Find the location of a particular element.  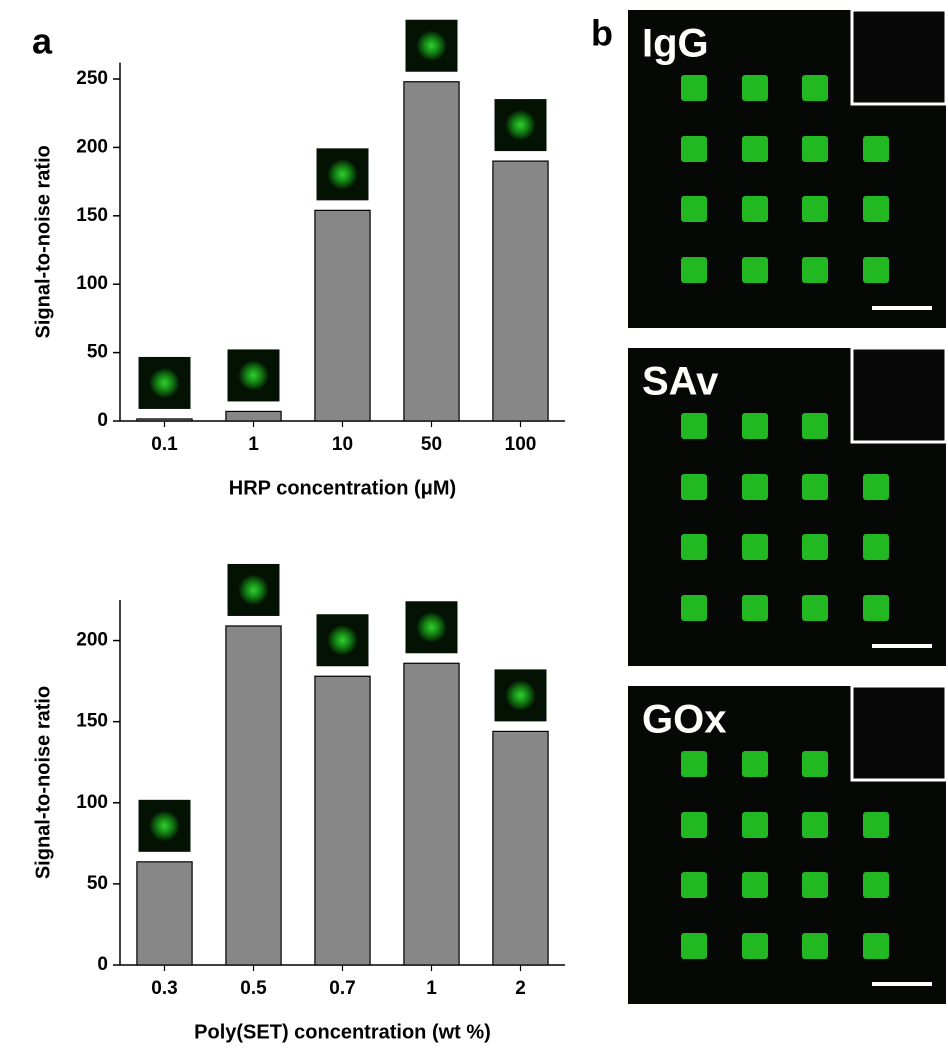

micrograph-label: IgG is located at coordinates (675, 44).